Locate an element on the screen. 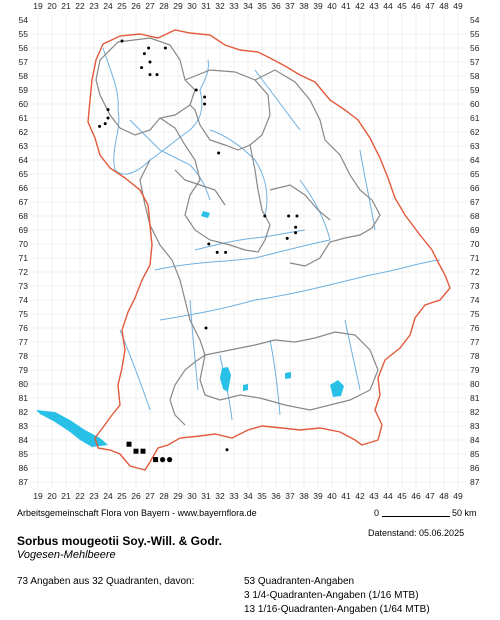 This screenshot has height=620, width=500. column-label: 44 is located at coordinates (388, 495).